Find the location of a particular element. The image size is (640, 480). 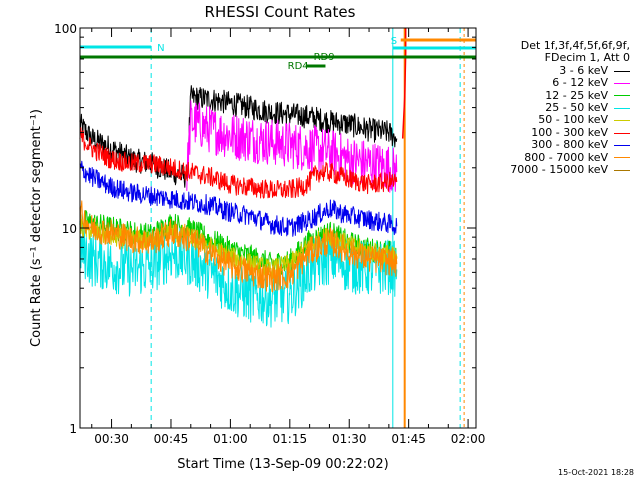

series-6-12-kev is located at coordinates (292, 146).